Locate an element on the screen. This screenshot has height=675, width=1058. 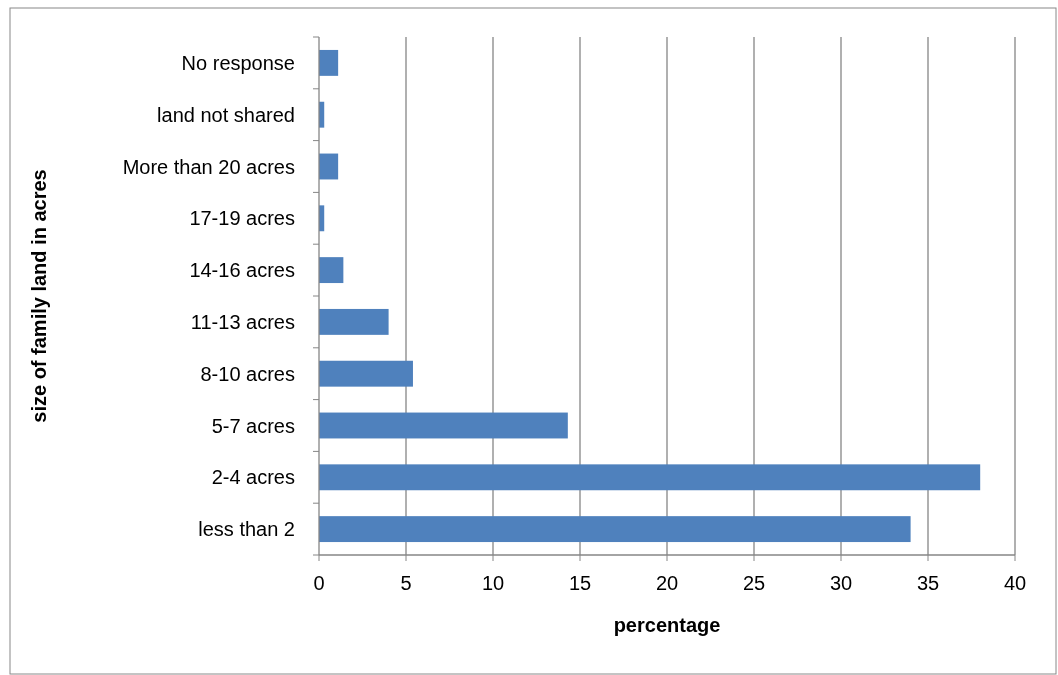
x-tick-label: 5 is located at coordinates (406, 583).